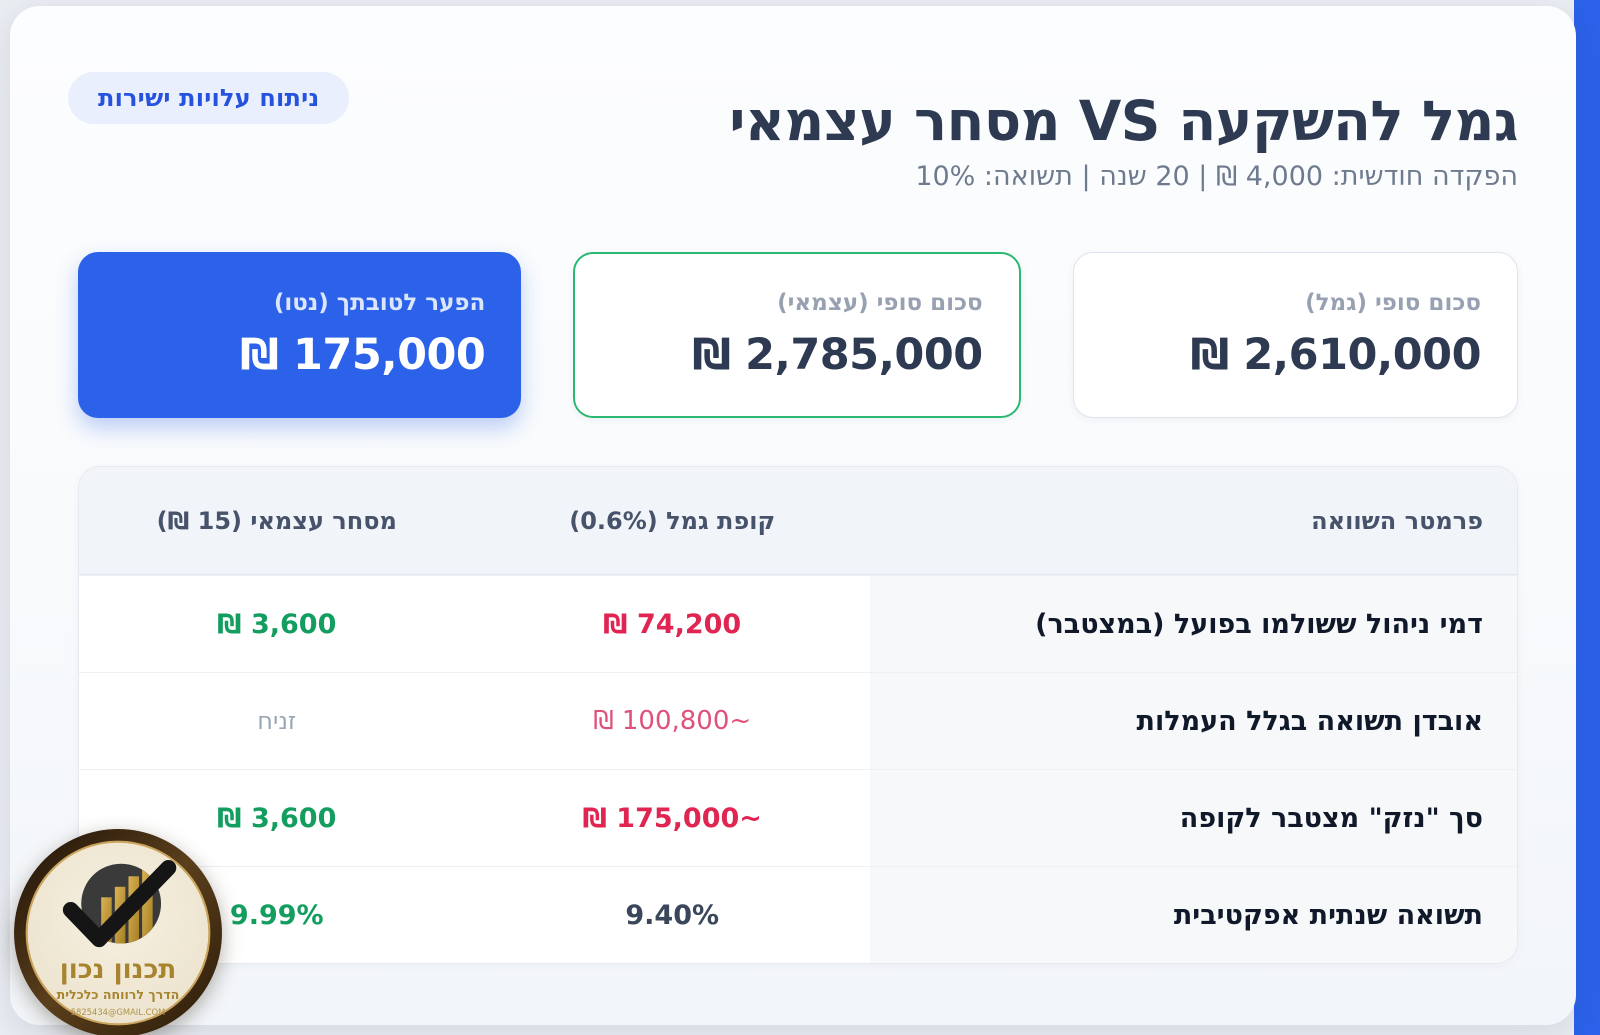 The height and width of the screenshot is (1035, 1600). What do you see at coordinates (1397, 520) in the screenshot?
I see `header-parameter: פרמטר השוואה` at bounding box center [1397, 520].